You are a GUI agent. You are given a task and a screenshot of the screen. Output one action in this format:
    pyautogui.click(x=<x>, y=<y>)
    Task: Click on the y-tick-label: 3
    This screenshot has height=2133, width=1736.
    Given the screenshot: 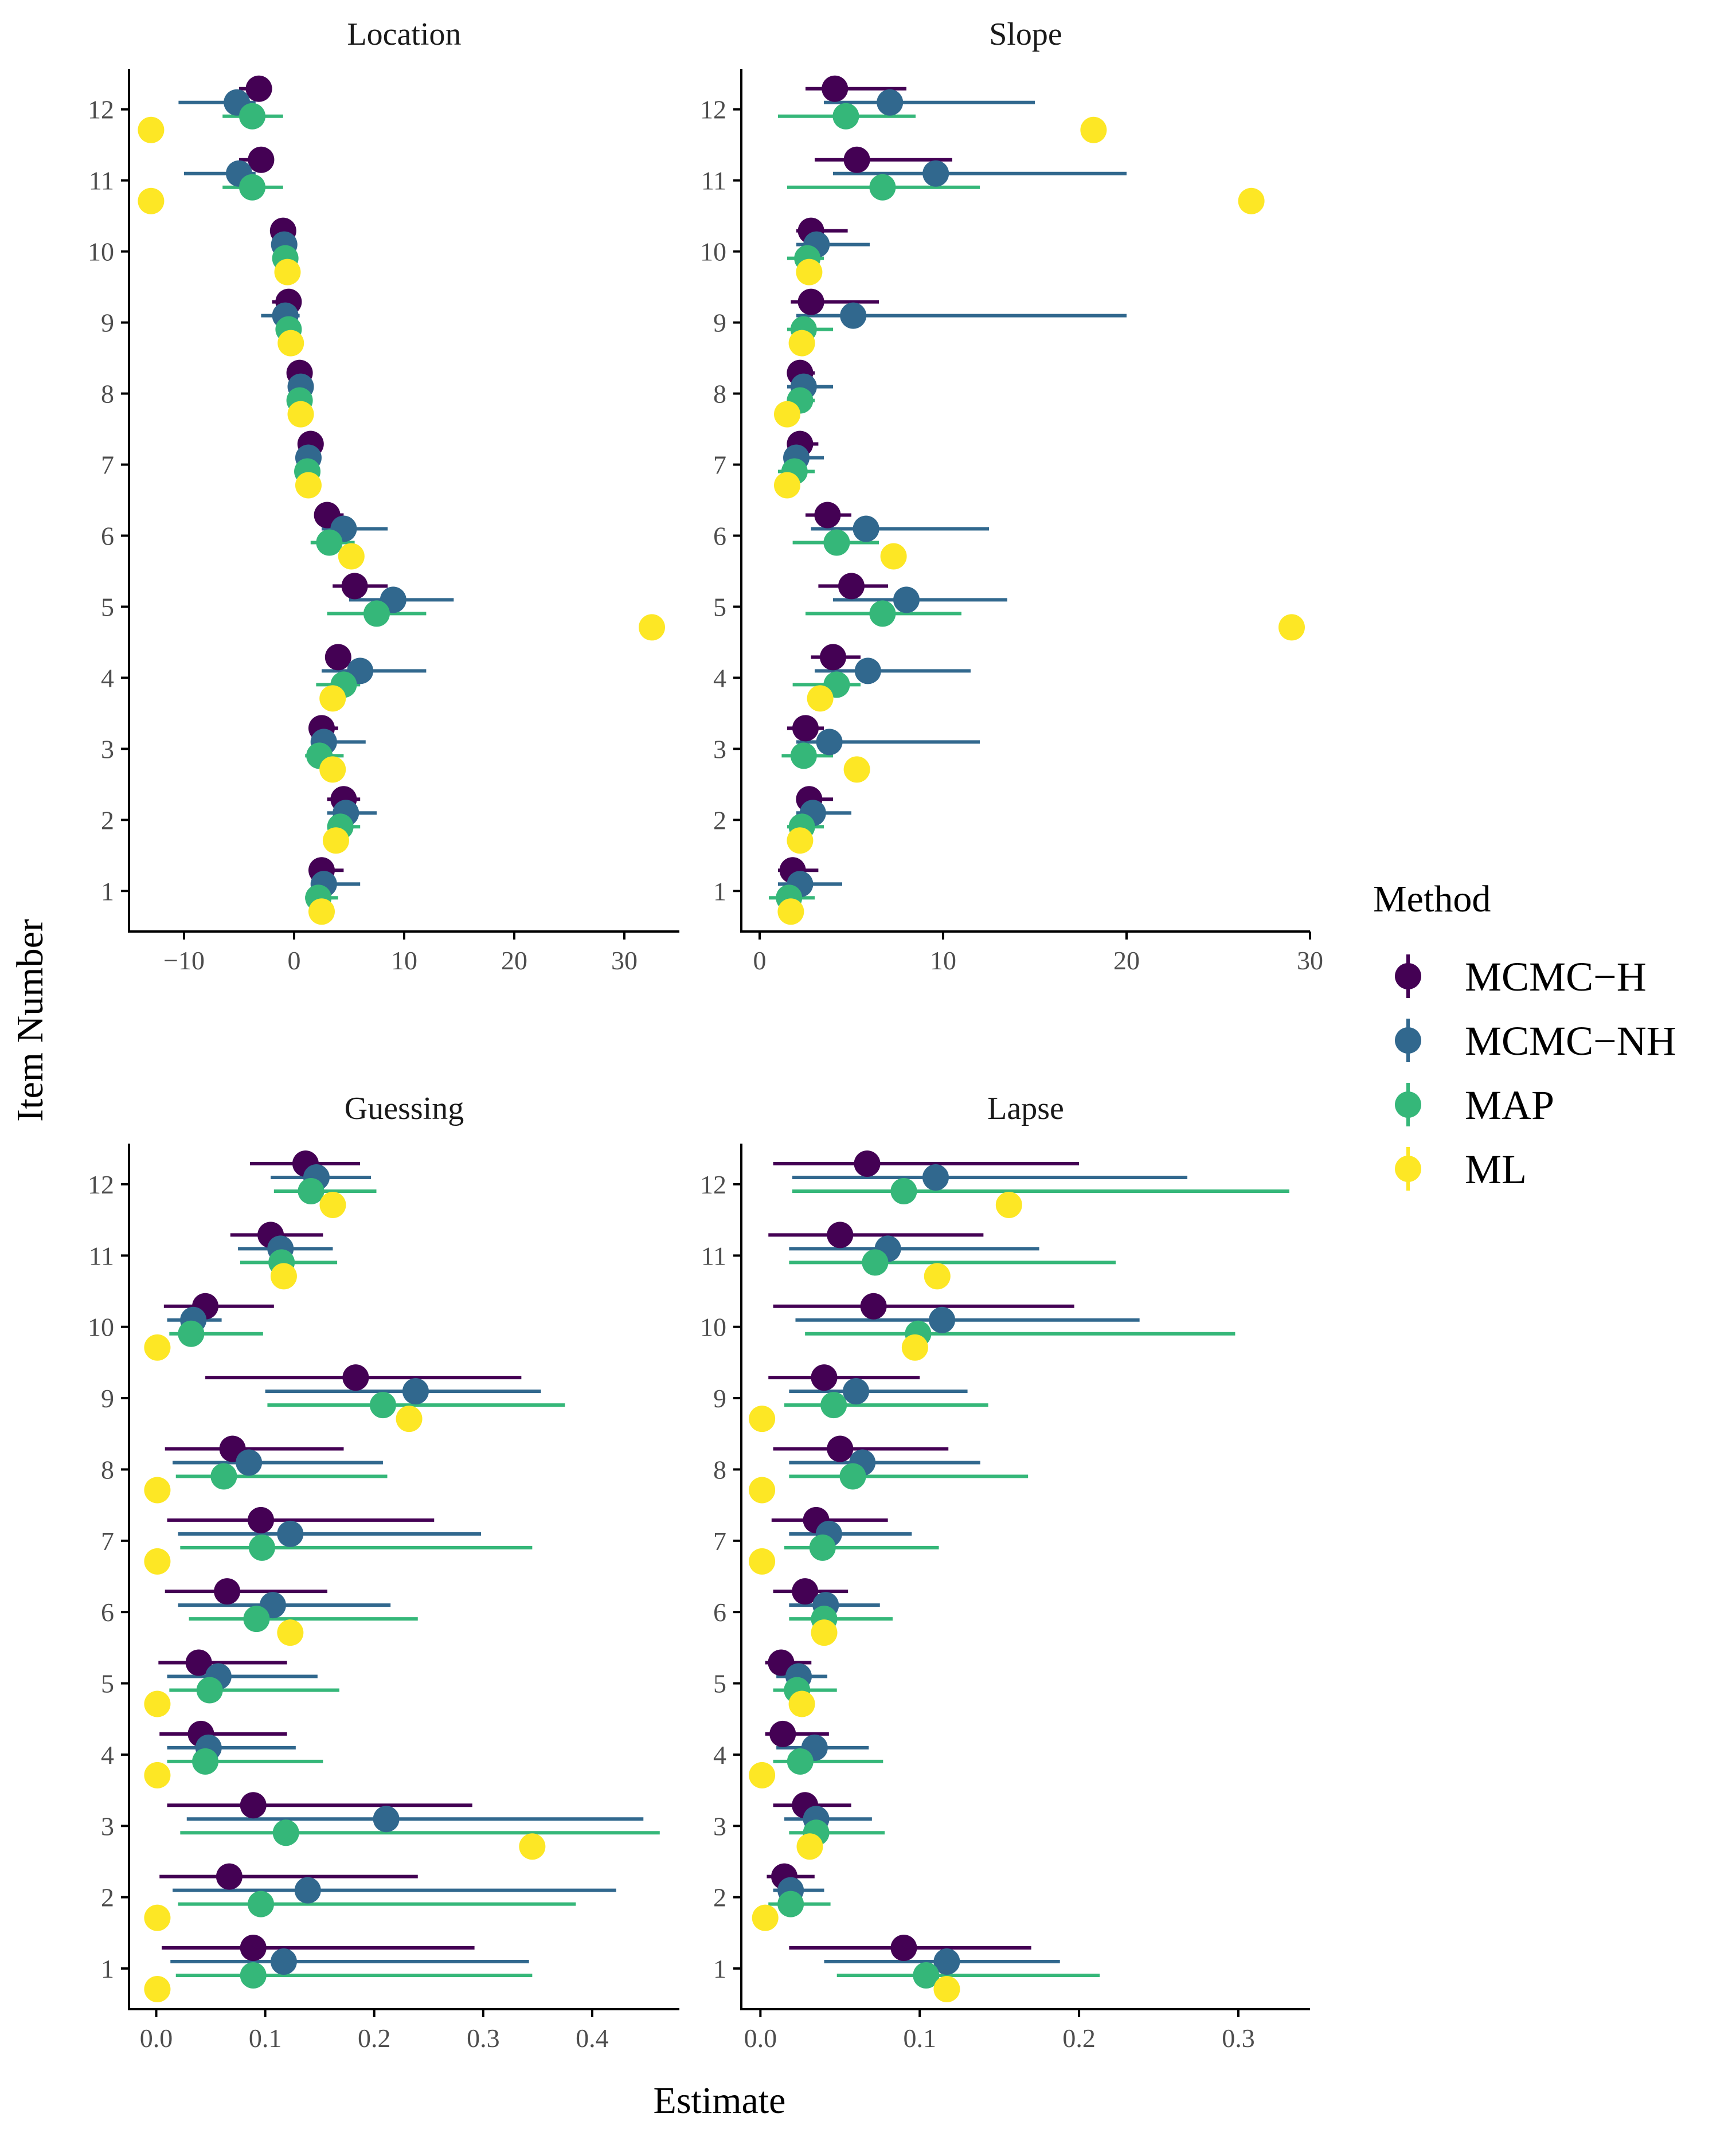 What is the action you would take?
    pyautogui.click(x=107, y=1826)
    